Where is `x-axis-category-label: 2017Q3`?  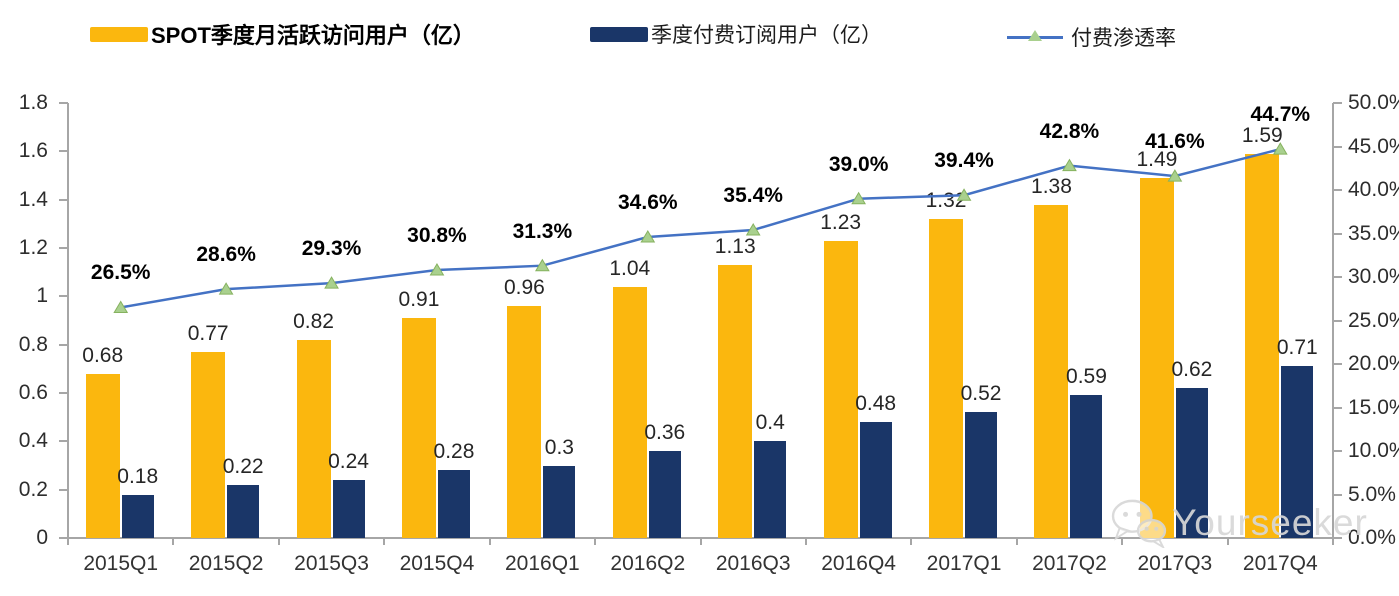
x-axis-category-label: 2017Q3 is located at coordinates (1175, 563).